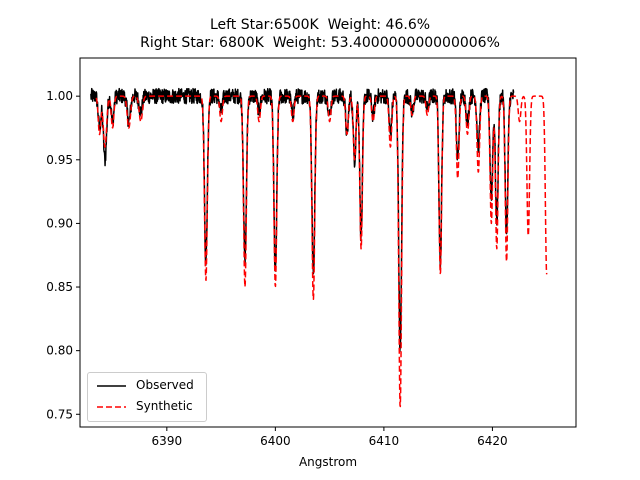 This screenshot has width=640, height=480. Describe the element at coordinates (328, 462) in the screenshot. I see `x-axis-label: Angstrom` at that location.